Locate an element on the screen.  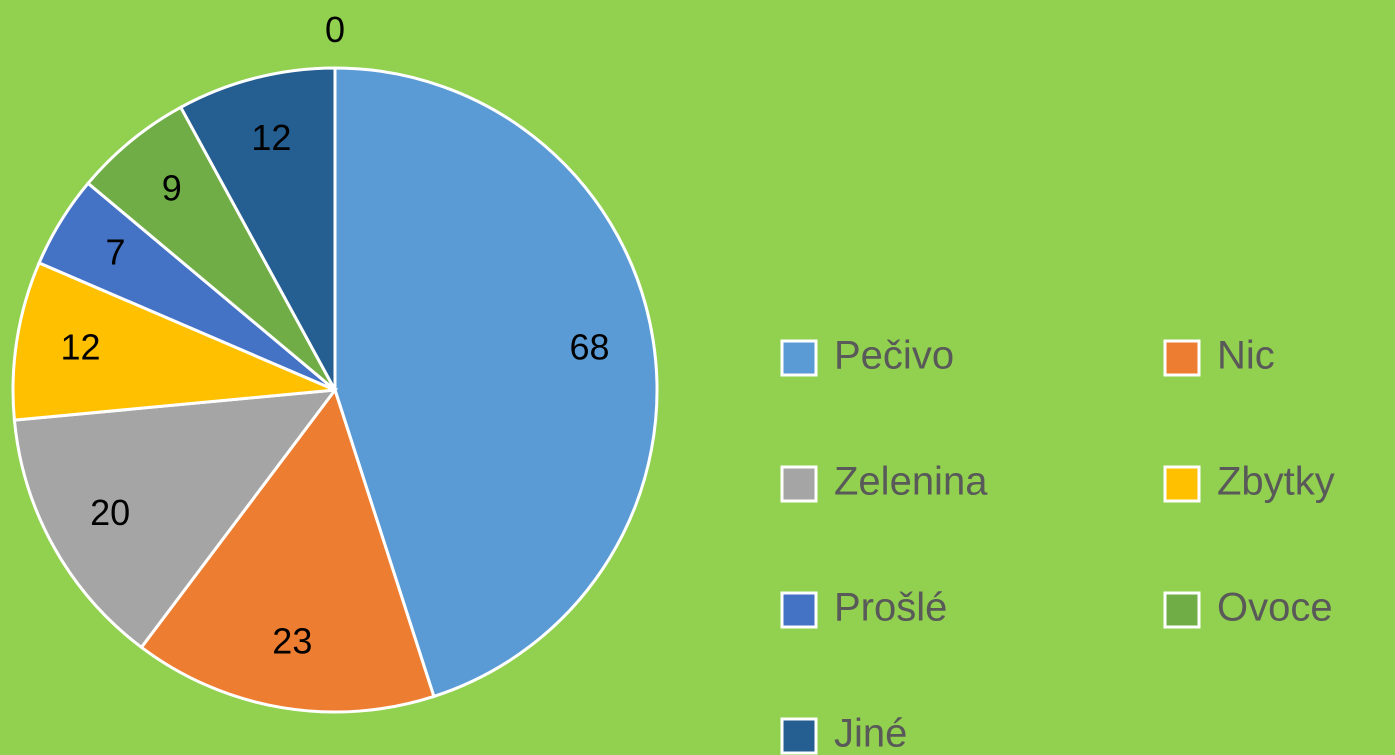
legend-label: Ovoce is located at coordinates (1275, 608).